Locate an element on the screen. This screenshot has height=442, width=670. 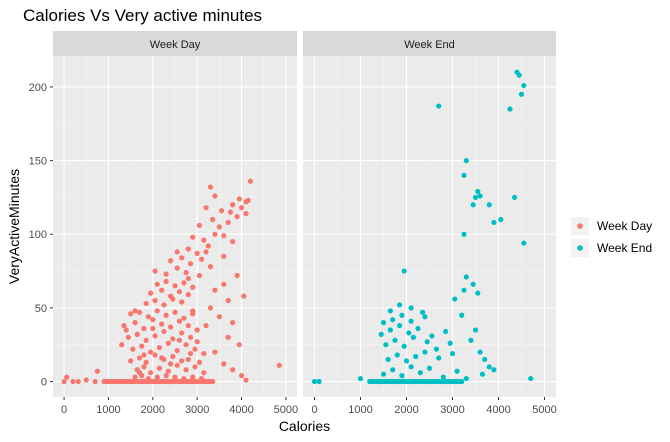
x-tick-label: 0 is located at coordinates (314, 410).